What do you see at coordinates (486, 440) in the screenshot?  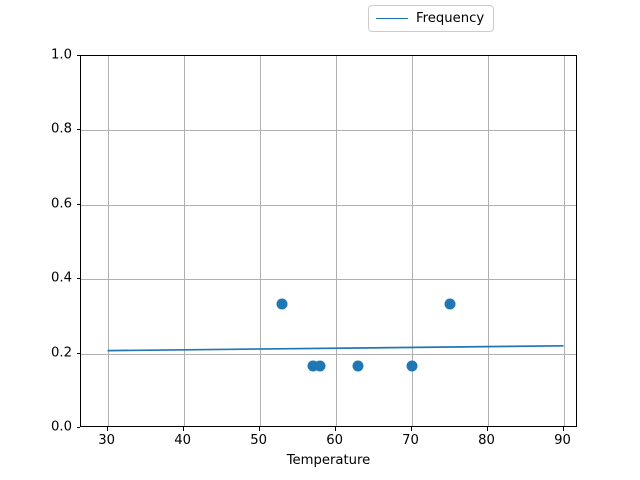 I see `x-tick-label: 80` at bounding box center [486, 440].